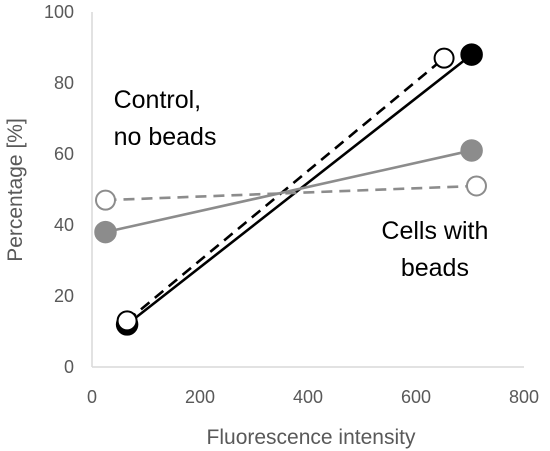  What do you see at coordinates (92, 397) in the screenshot?
I see `x-tick-label: 0` at bounding box center [92, 397].